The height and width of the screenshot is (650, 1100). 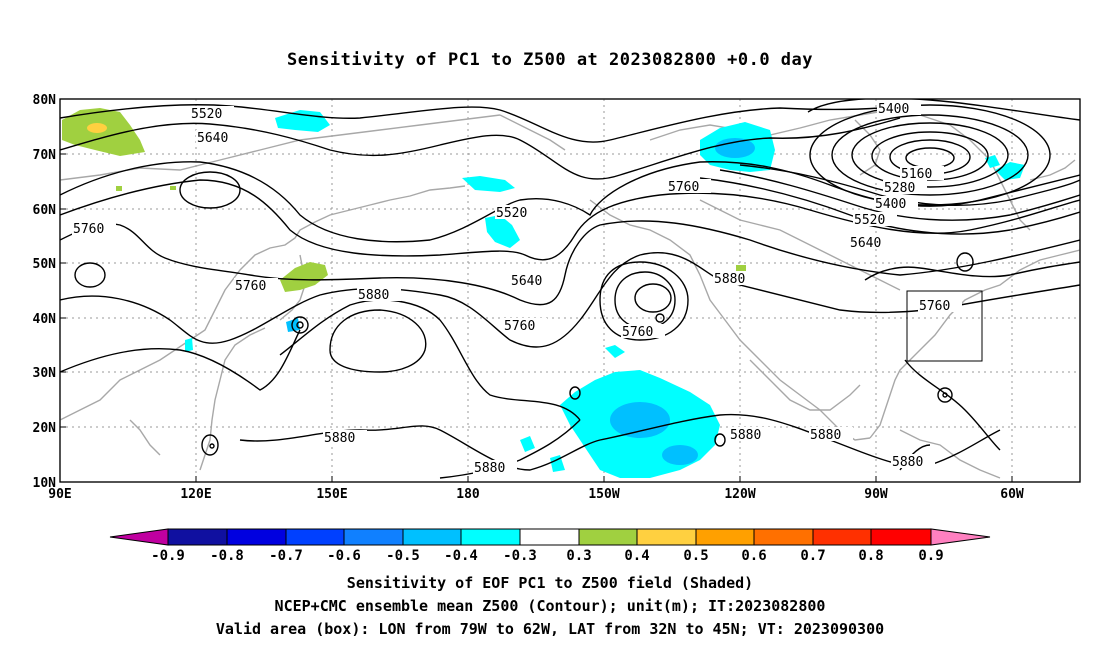 What do you see at coordinates (812, 556) in the screenshot?
I see `colorbar-tick-label: 0.7` at bounding box center [812, 556].